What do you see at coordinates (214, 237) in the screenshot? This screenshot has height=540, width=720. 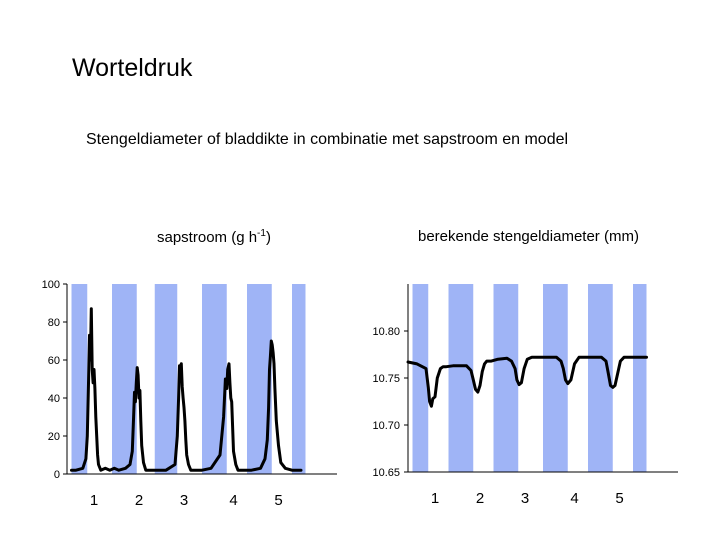 I see `sapstroom-chart-label: sapstroom (g h-1)` at bounding box center [214, 237].